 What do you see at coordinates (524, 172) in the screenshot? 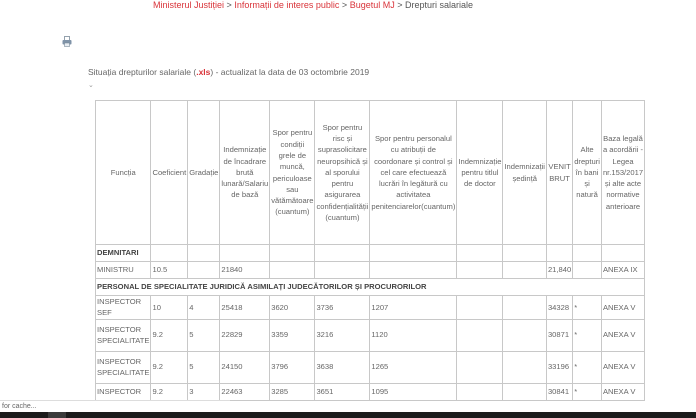
I see `column-header: Indemnizații ședință` at bounding box center [524, 172].